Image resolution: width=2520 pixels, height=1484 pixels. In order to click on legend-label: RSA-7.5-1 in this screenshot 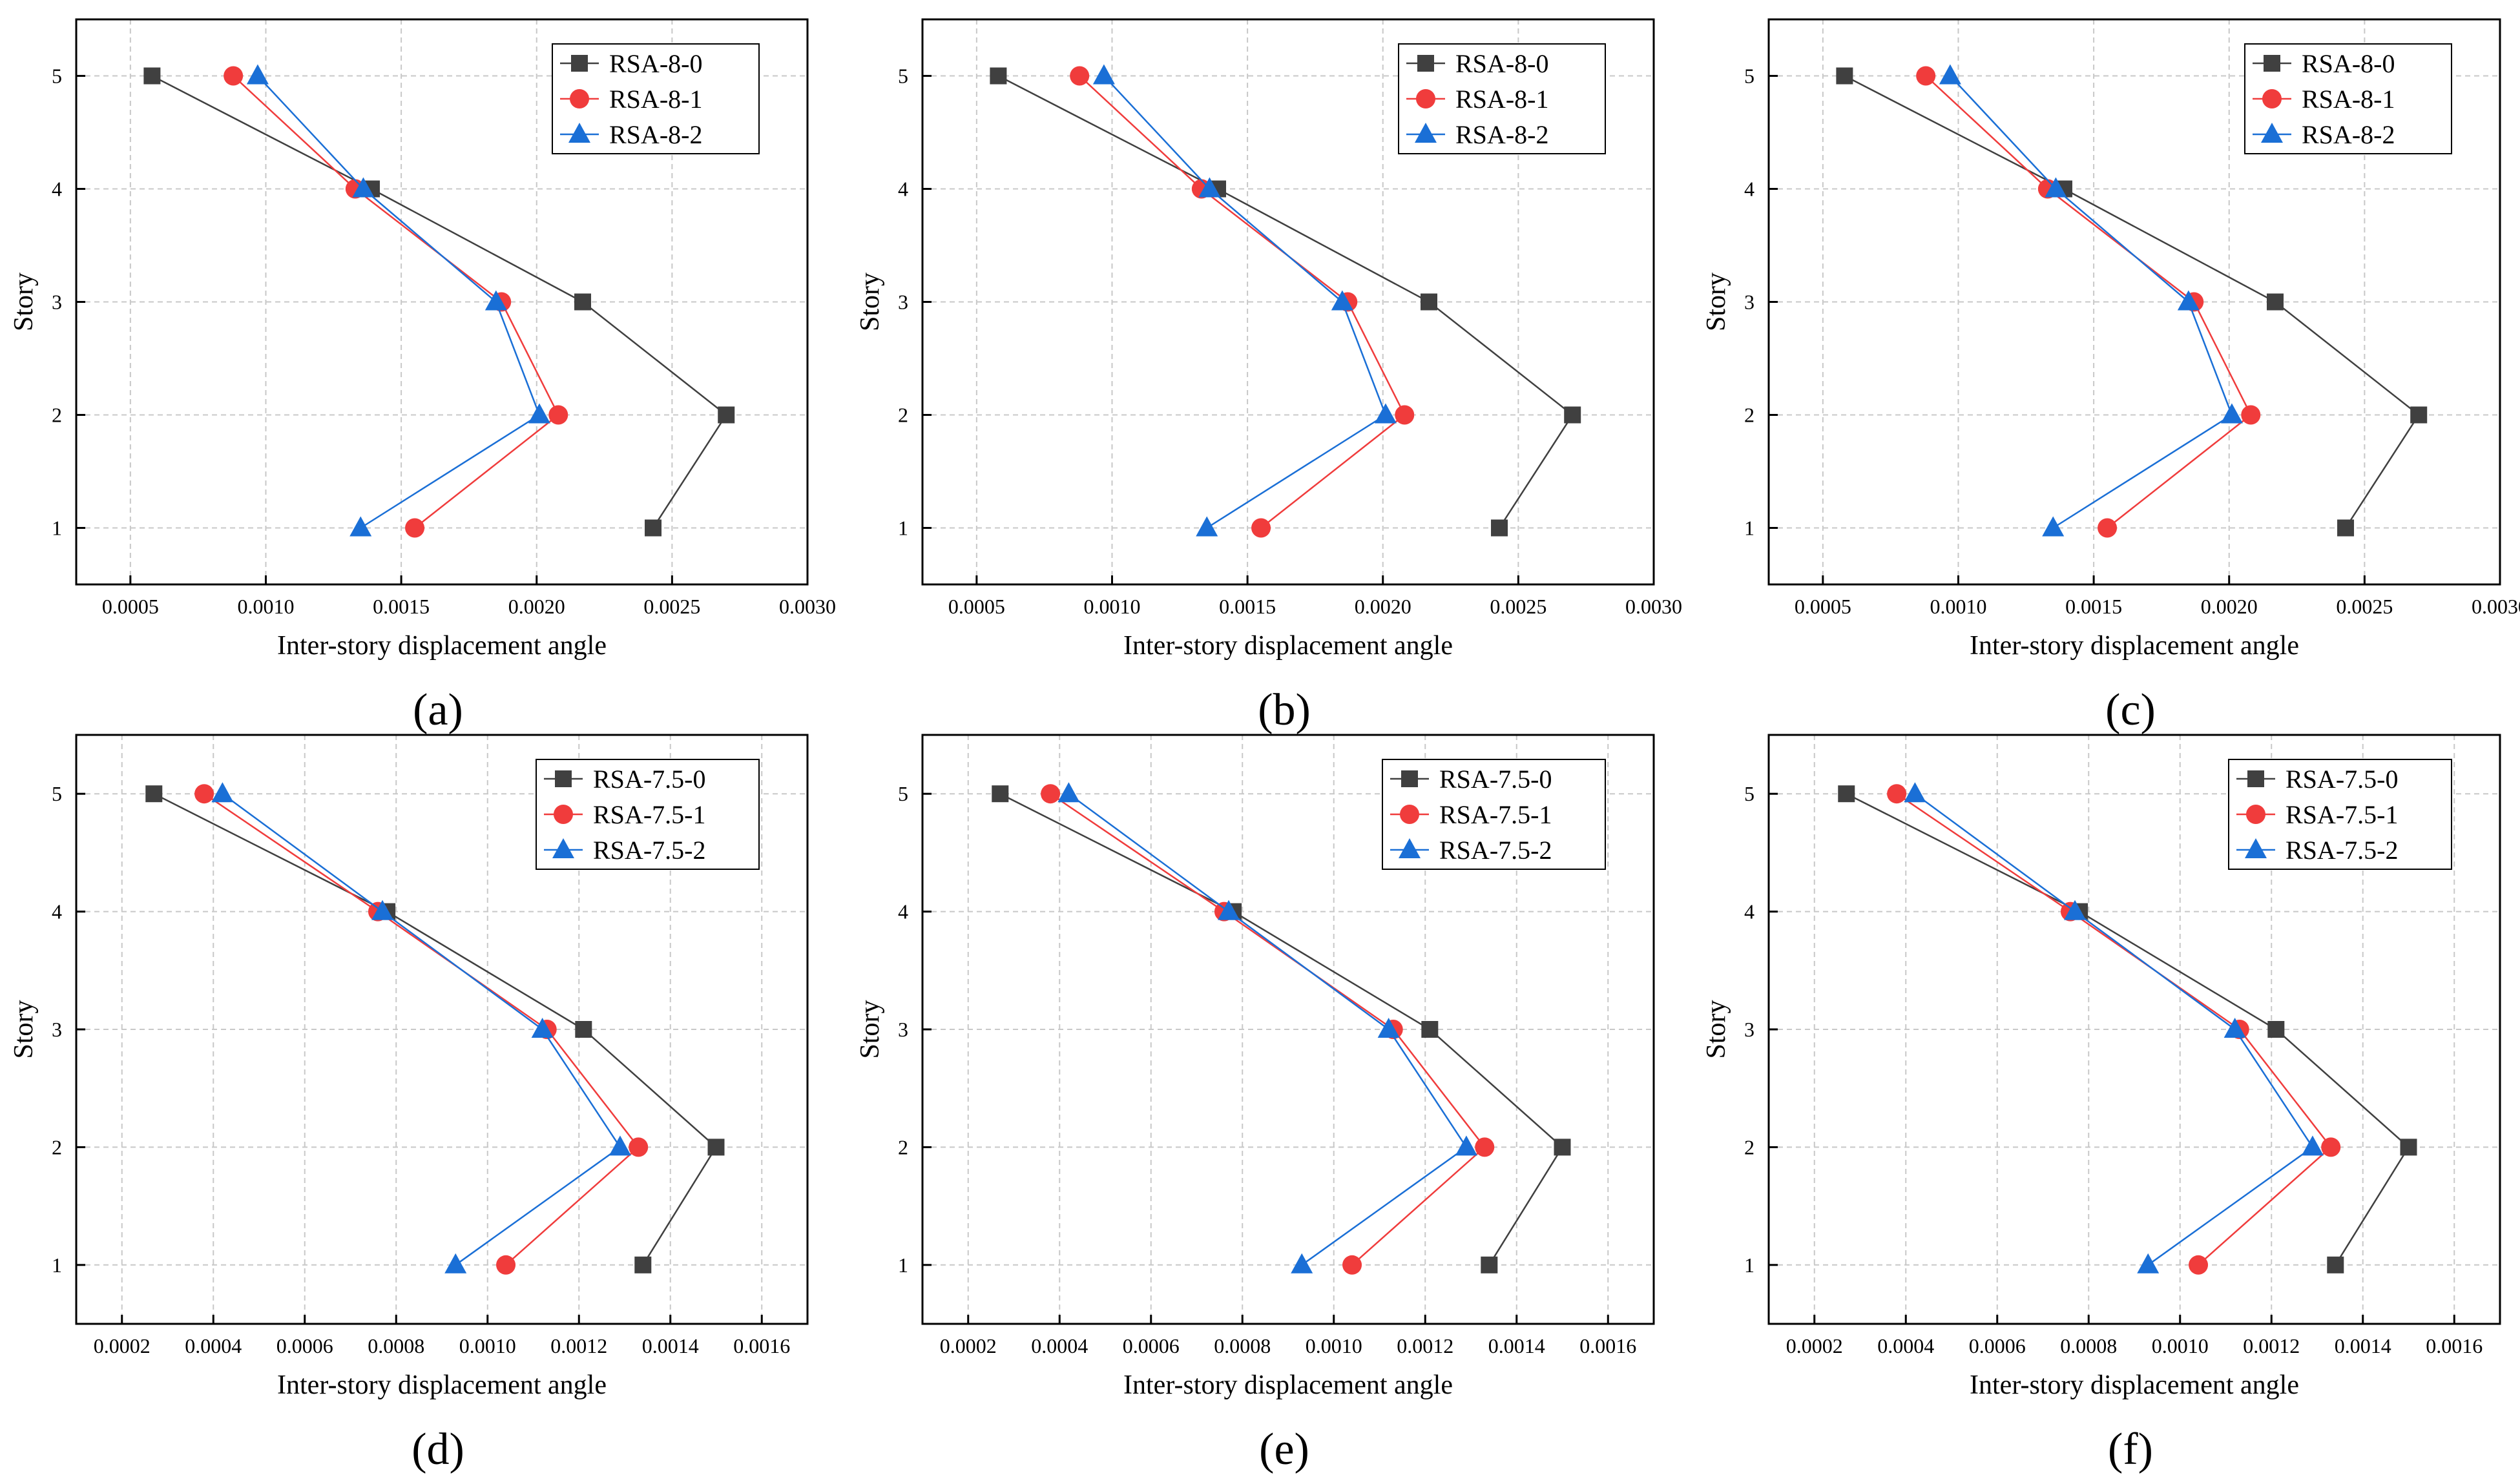, I will do `click(649, 814)`.